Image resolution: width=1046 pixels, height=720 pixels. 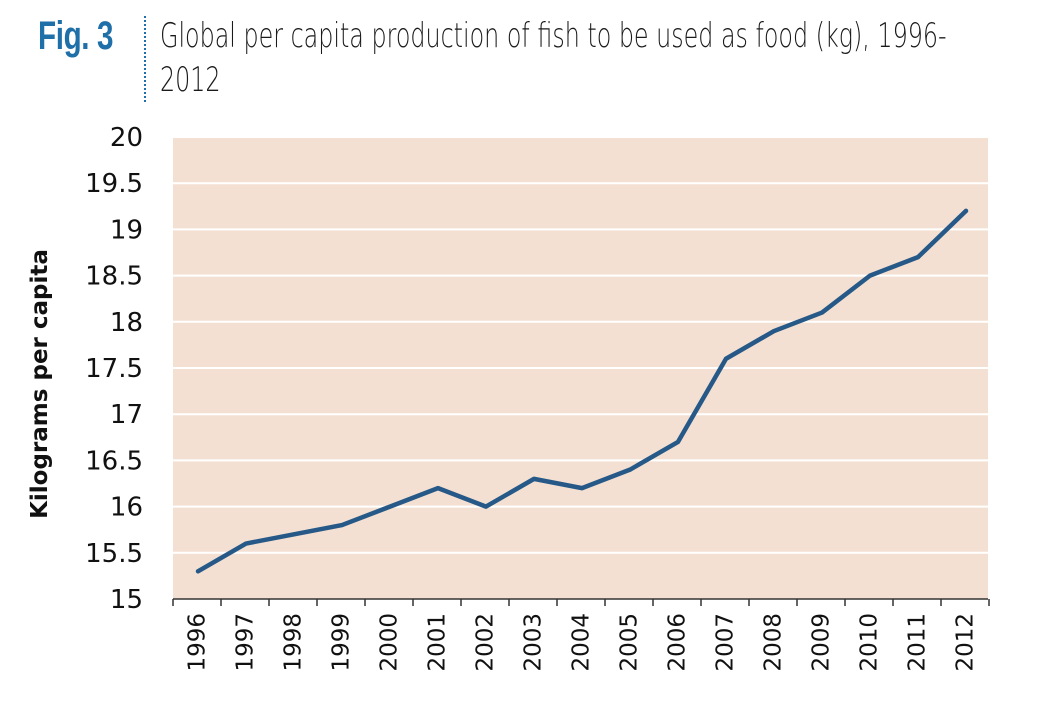 What do you see at coordinates (114, 277) in the screenshot?
I see `y-tick-label: 18.5` at bounding box center [114, 277].